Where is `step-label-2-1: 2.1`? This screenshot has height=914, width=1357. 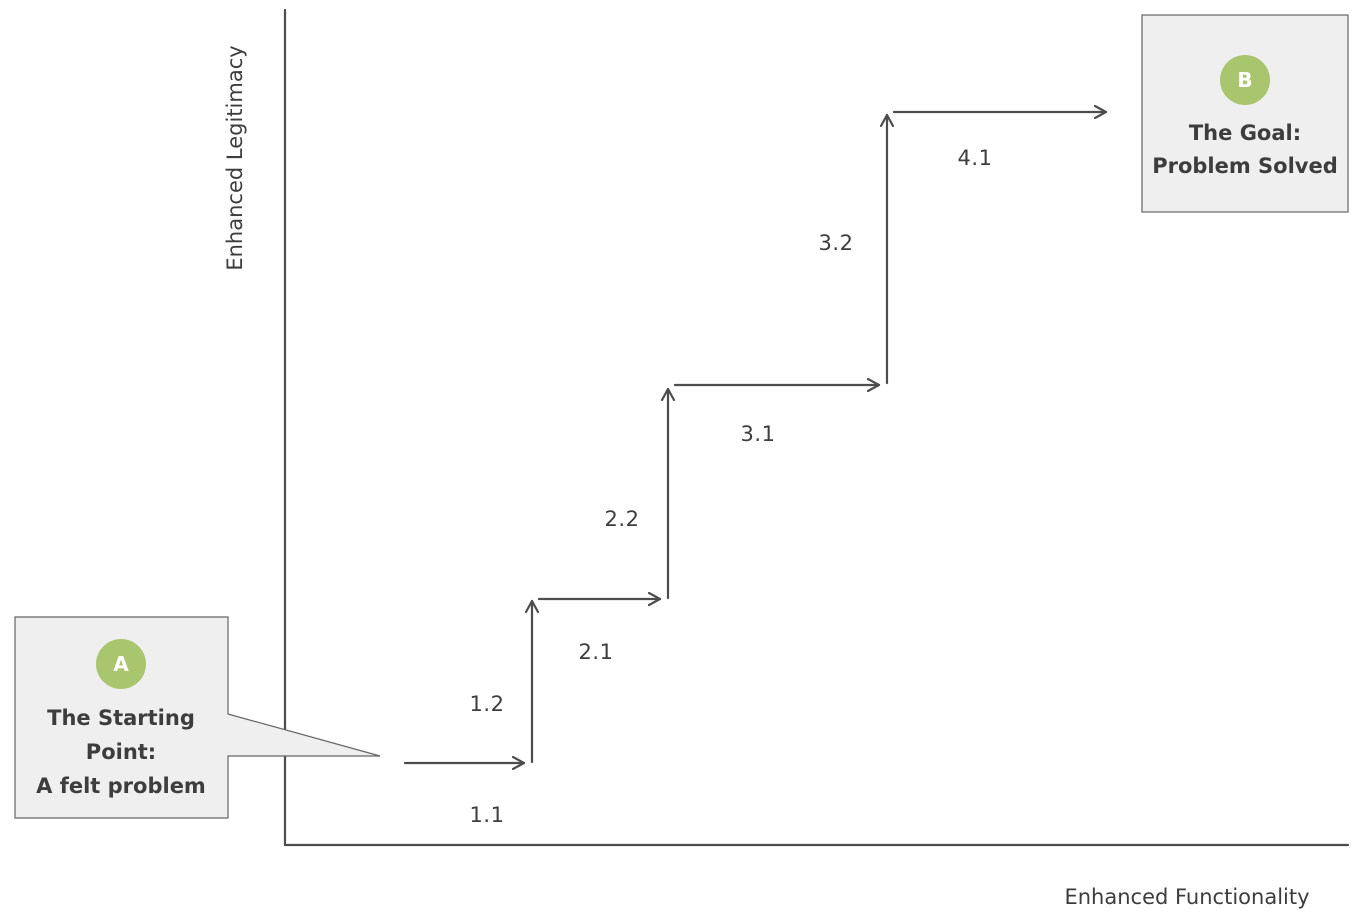
step-label-2-1: 2.1 is located at coordinates (596, 652).